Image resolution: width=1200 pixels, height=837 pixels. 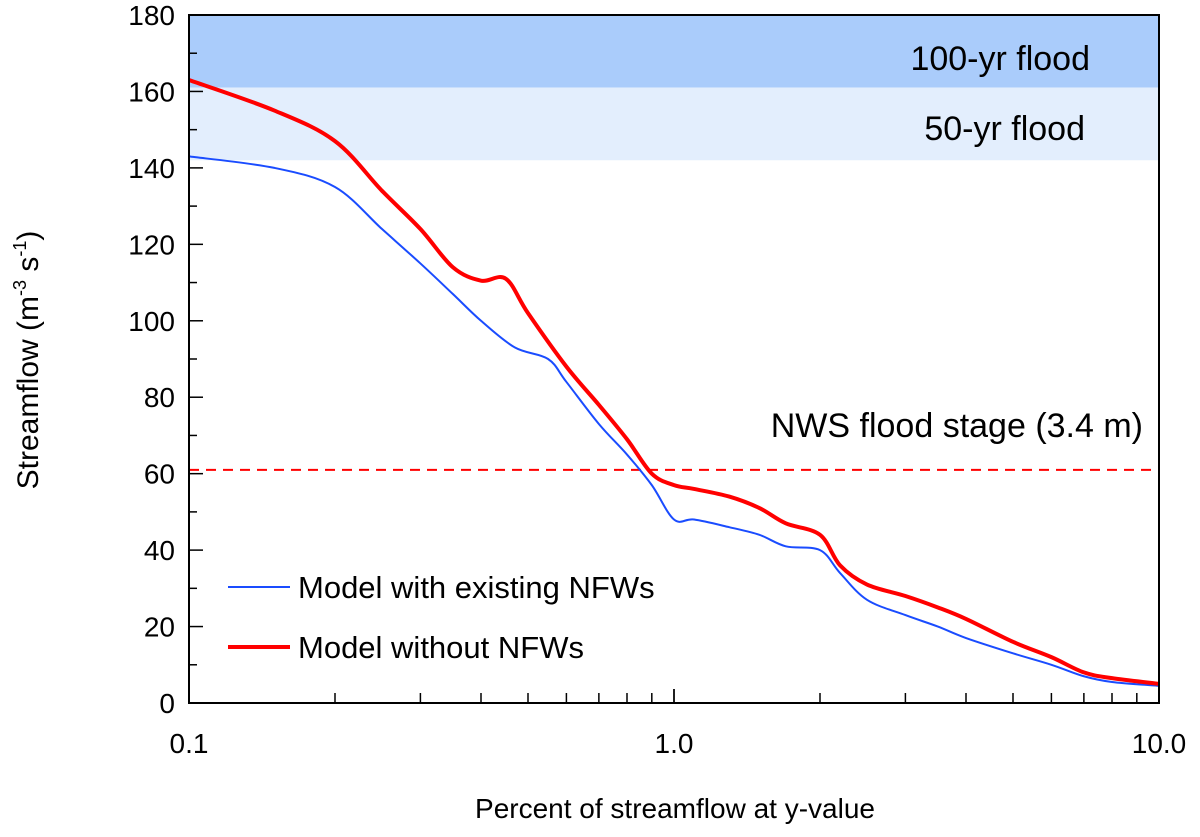 What do you see at coordinates (159, 550) in the screenshot?
I see `y-tick-label: 40` at bounding box center [159, 550].